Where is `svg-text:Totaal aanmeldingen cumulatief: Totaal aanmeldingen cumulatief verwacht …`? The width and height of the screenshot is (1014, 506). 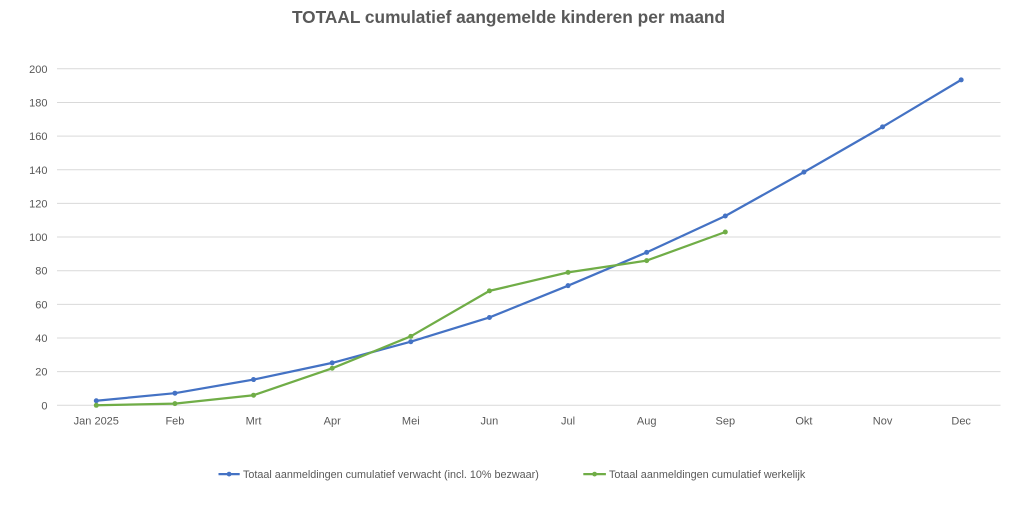 svg-text:Totaal aanmeldingen cumulatief: Totaal aanmeldingen cumulatief verwacht … is located at coordinates (391, 475).